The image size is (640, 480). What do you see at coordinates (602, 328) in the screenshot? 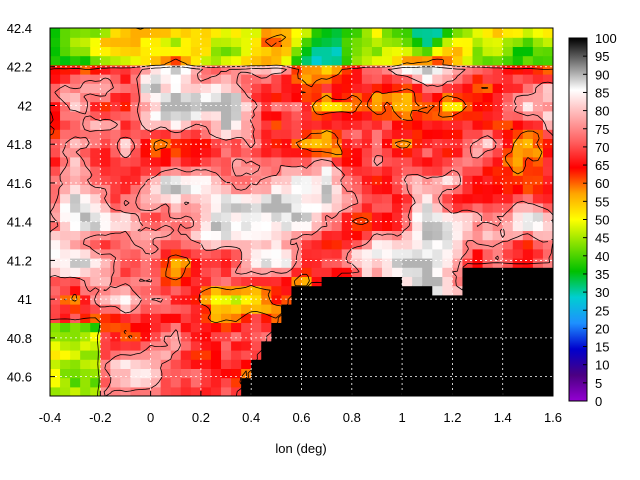
I see `colorbar-tick-label: 20` at bounding box center [602, 328].